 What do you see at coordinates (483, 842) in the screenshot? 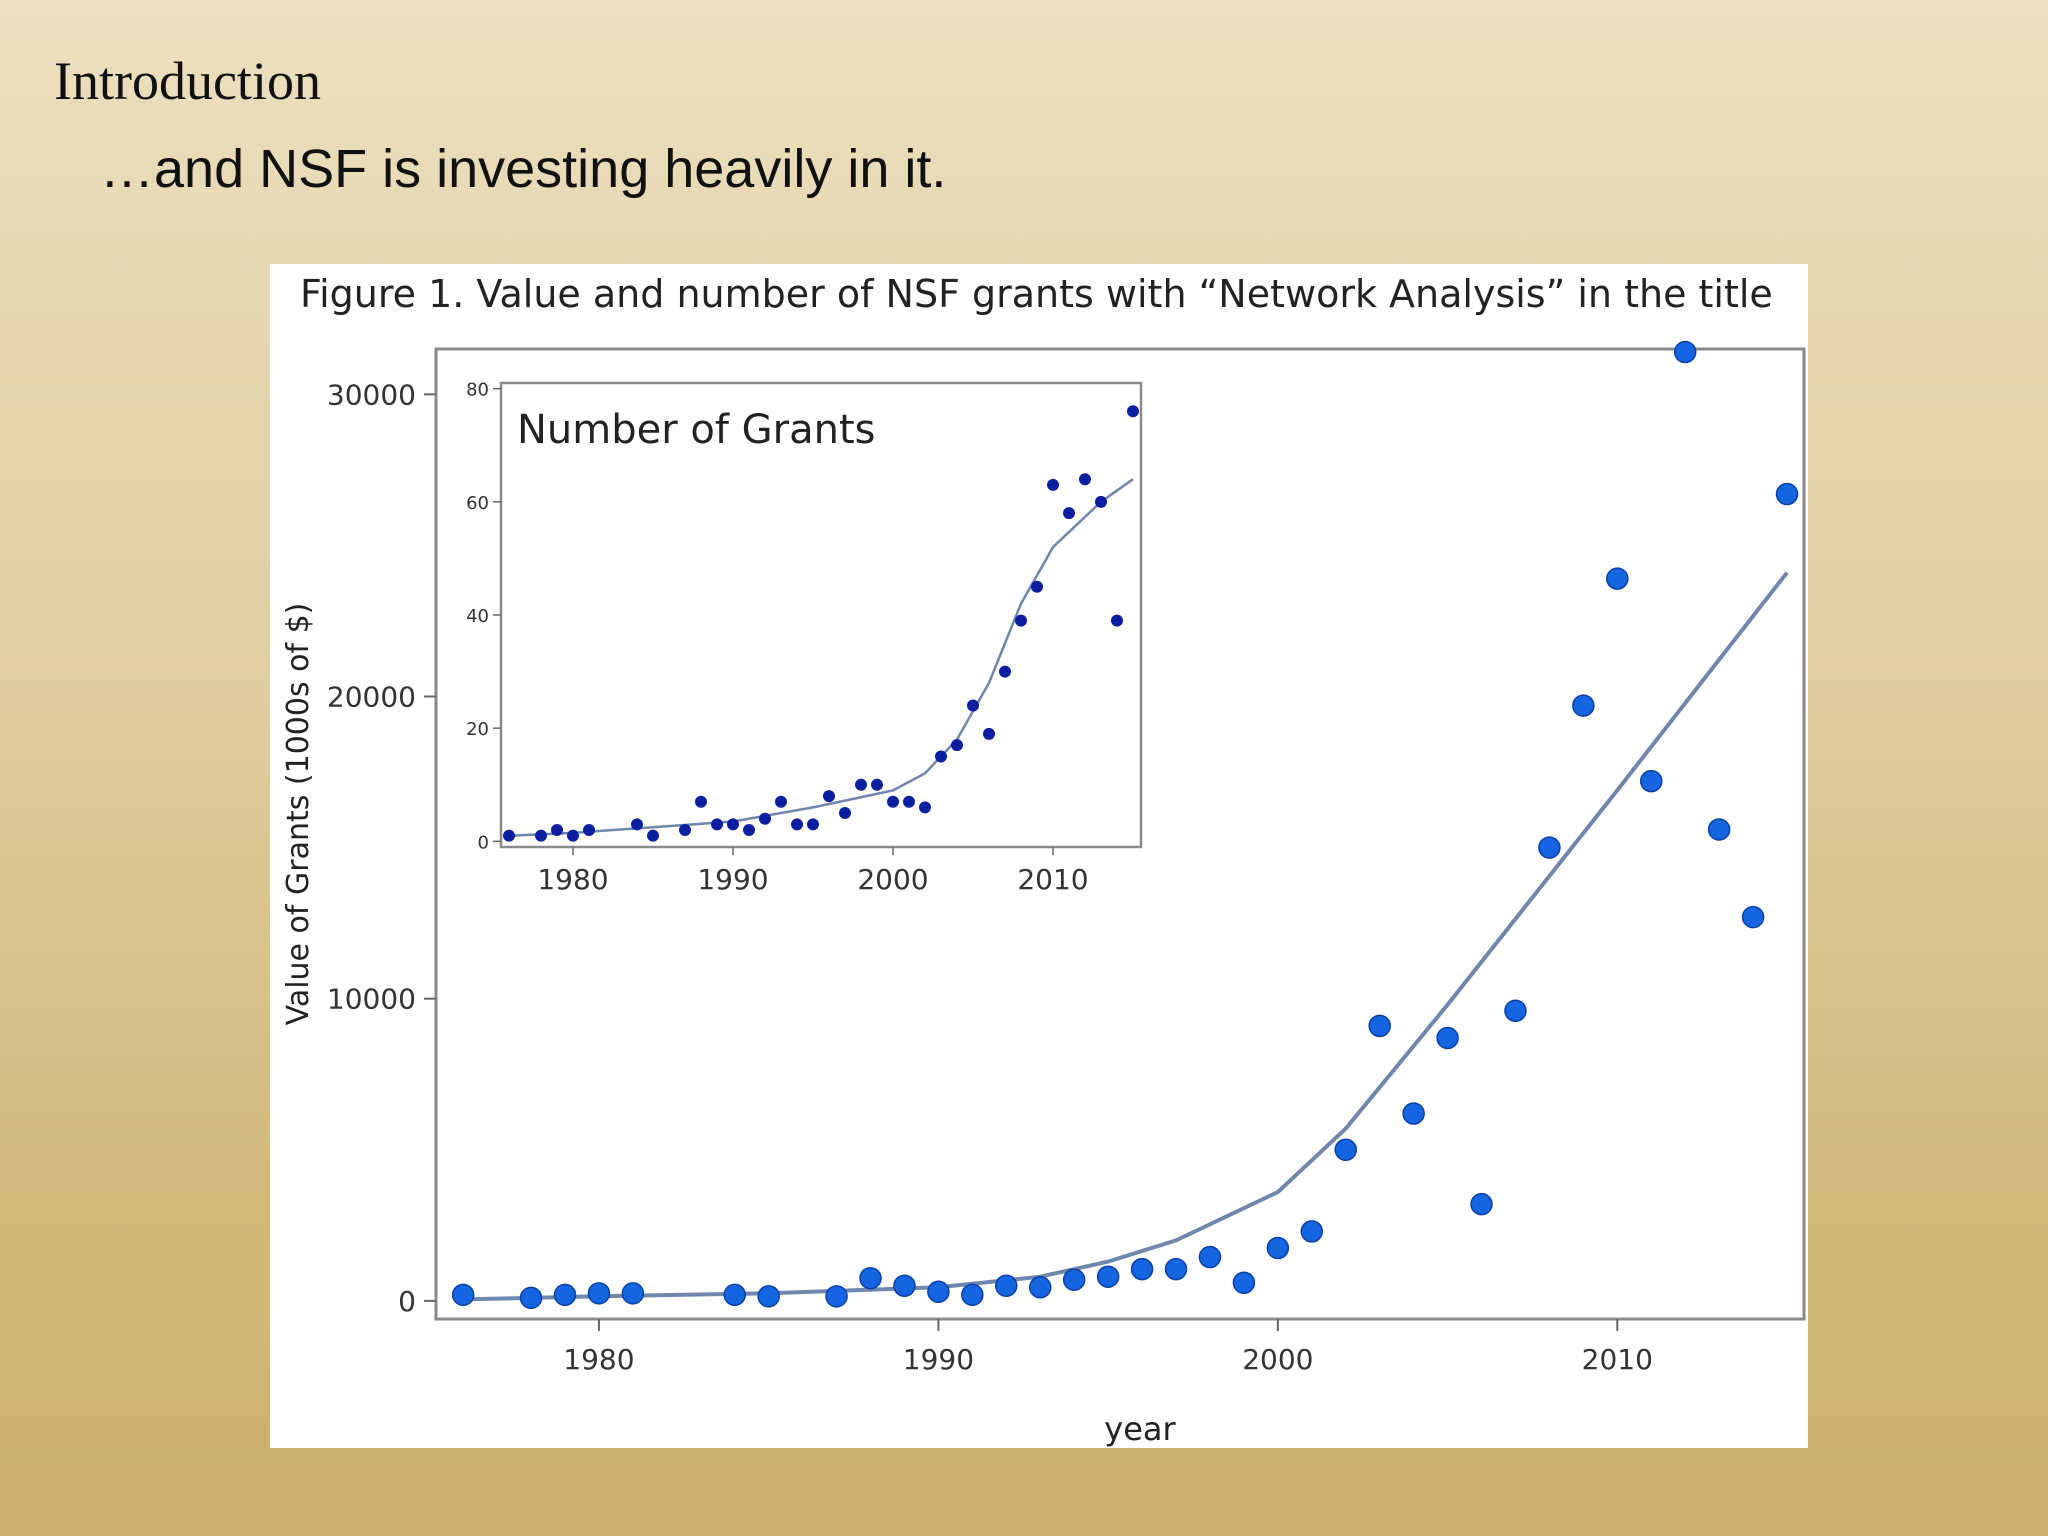
I see `inset-y-tick-label: 0` at bounding box center [483, 842].